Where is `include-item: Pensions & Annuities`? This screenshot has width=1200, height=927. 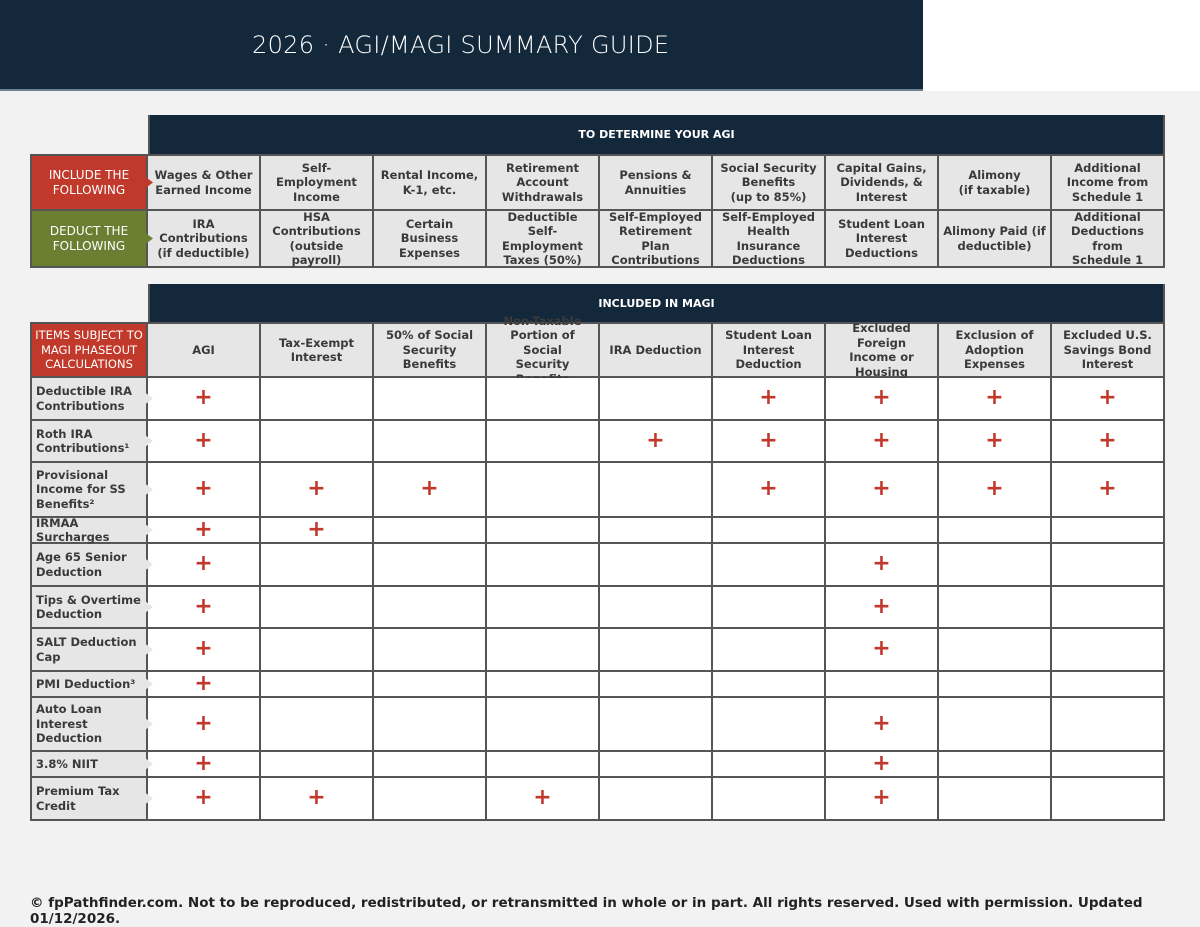
include-item: Pensions & Annuities is located at coordinates (656, 182).